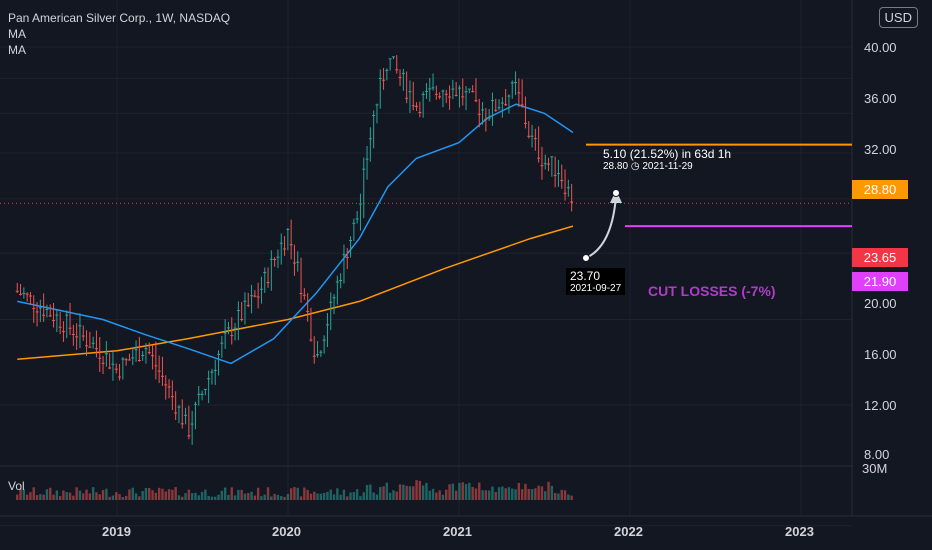  I want to click on arrow-start-point, so click(586, 258).